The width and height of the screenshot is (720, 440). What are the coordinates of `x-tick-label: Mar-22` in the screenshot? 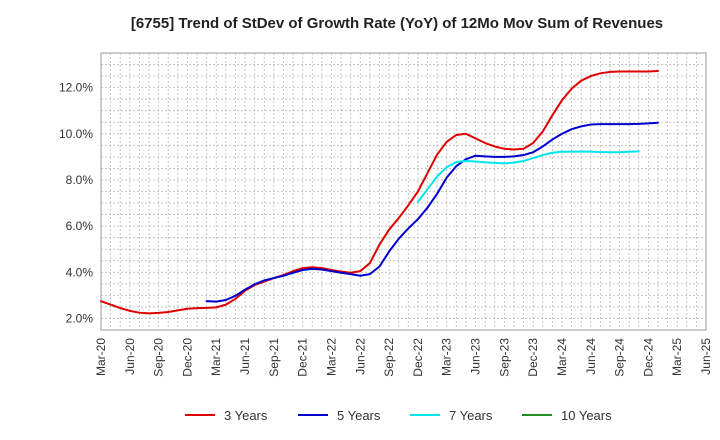 It's located at (331, 357).